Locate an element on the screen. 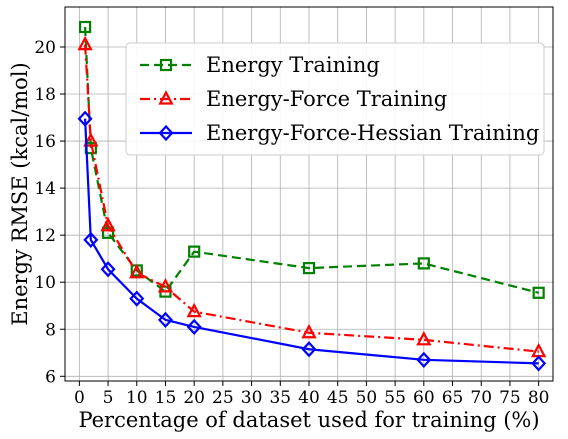 This screenshot has height=439, width=568. x-tick-label: 70 is located at coordinates (481, 398).